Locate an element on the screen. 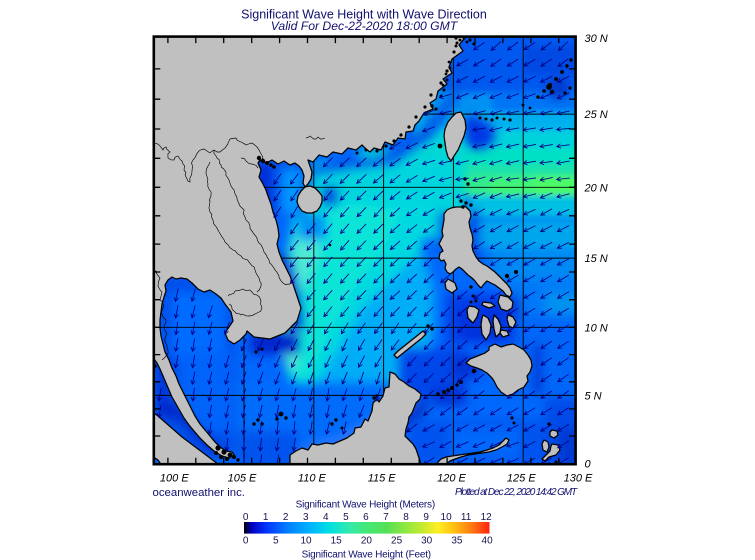 The height and width of the screenshot is (560, 755). svg-text: 5 N is located at coordinates (593, 396).